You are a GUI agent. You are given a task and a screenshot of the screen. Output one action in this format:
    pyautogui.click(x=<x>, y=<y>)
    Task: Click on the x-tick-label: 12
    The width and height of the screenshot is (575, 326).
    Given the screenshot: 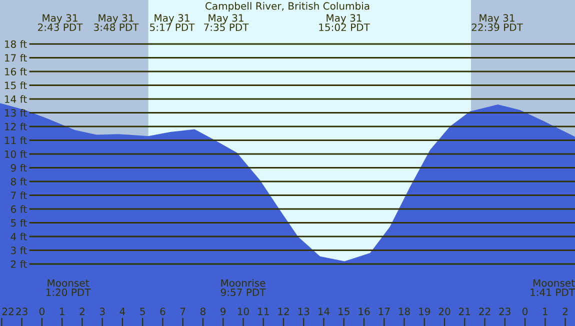 What is the action you would take?
    pyautogui.click(x=283, y=312)
    